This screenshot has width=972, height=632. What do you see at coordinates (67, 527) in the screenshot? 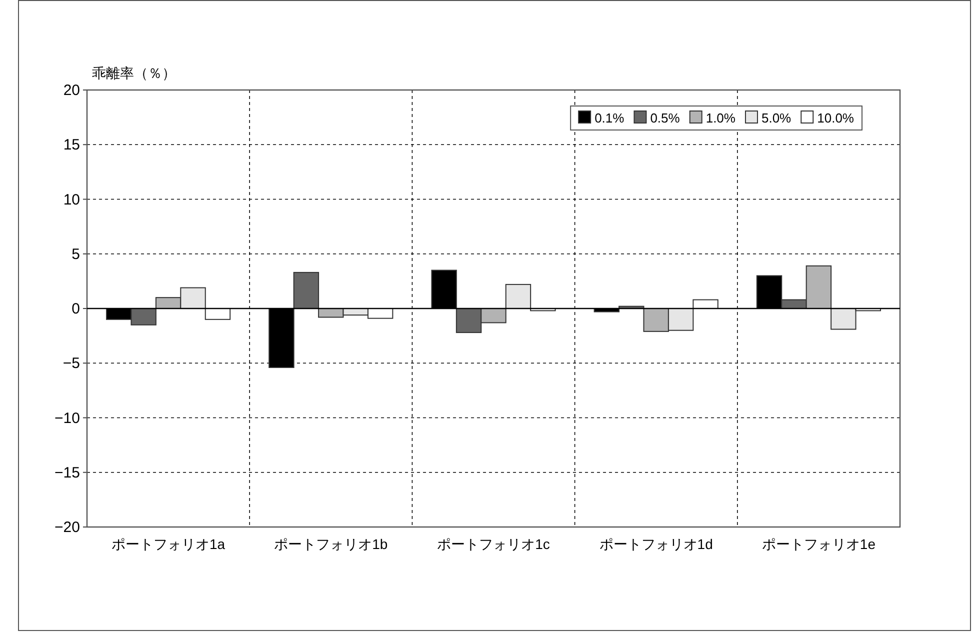
I see `y-tick-label: −20` at bounding box center [67, 527].